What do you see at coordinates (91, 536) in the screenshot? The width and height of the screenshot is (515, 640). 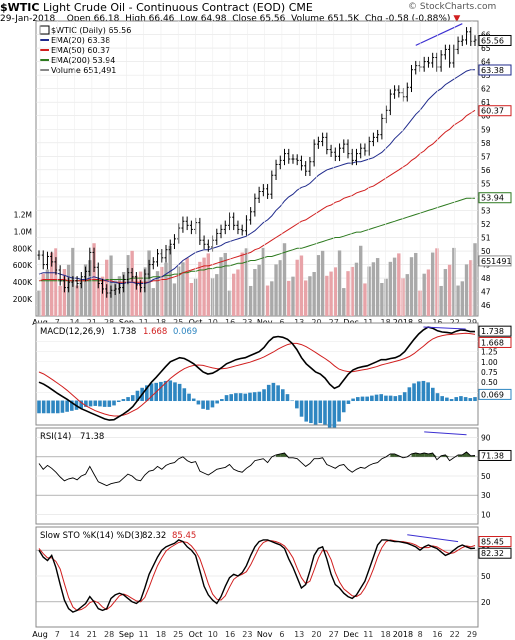 I see `sto-legend-label: Slow STO %K(14) %D(3)` at bounding box center [91, 536].